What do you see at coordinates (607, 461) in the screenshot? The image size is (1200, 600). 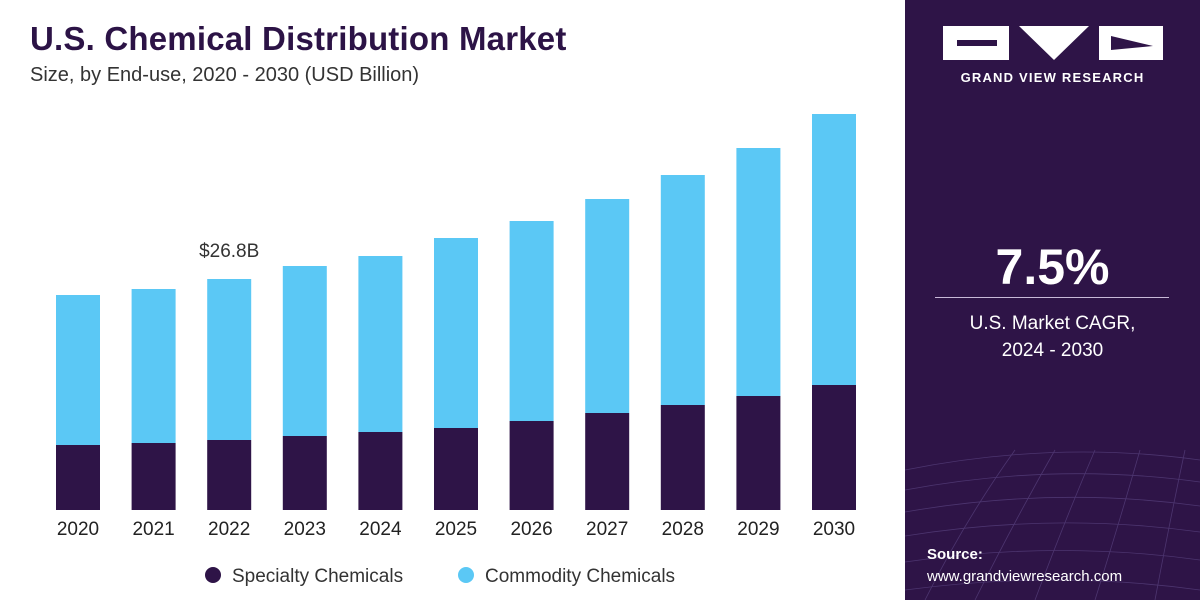 I see `bar-specialty-2027` at bounding box center [607, 461].